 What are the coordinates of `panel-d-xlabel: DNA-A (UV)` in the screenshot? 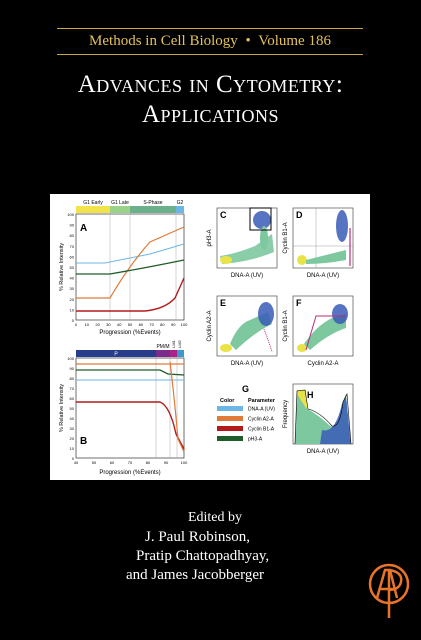 It's located at (323, 276).